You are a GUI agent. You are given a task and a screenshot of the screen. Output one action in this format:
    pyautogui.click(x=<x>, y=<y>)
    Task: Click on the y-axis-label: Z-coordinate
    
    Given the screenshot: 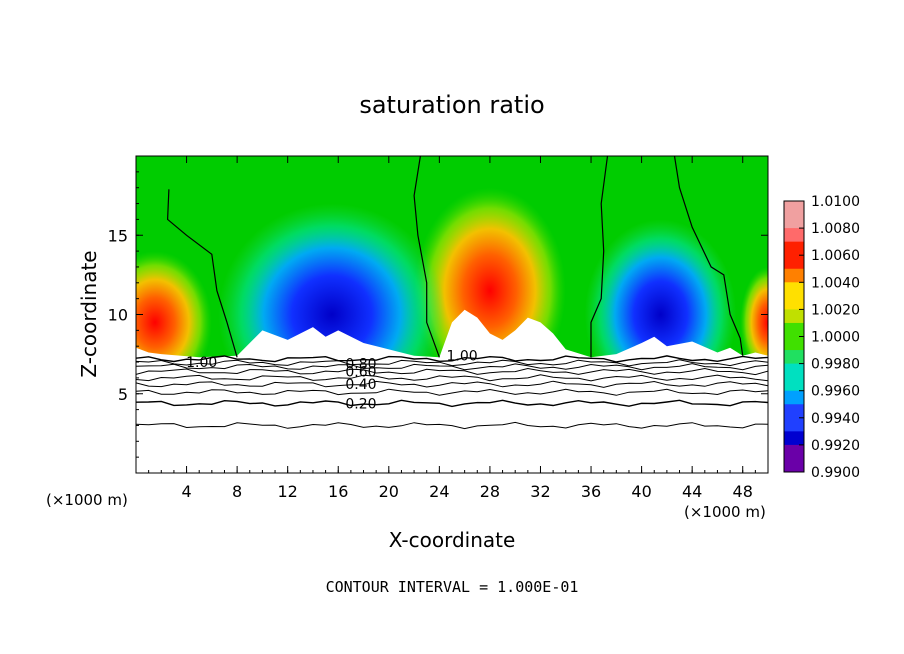 What is the action you would take?
    pyautogui.click(x=89, y=313)
    